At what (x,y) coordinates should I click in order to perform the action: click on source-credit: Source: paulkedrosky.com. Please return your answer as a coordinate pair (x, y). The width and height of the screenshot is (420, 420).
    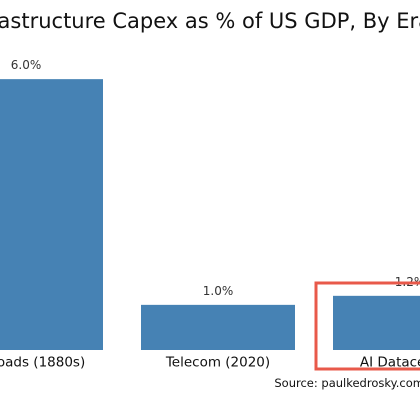
    Looking at the image, I should click on (347, 383).